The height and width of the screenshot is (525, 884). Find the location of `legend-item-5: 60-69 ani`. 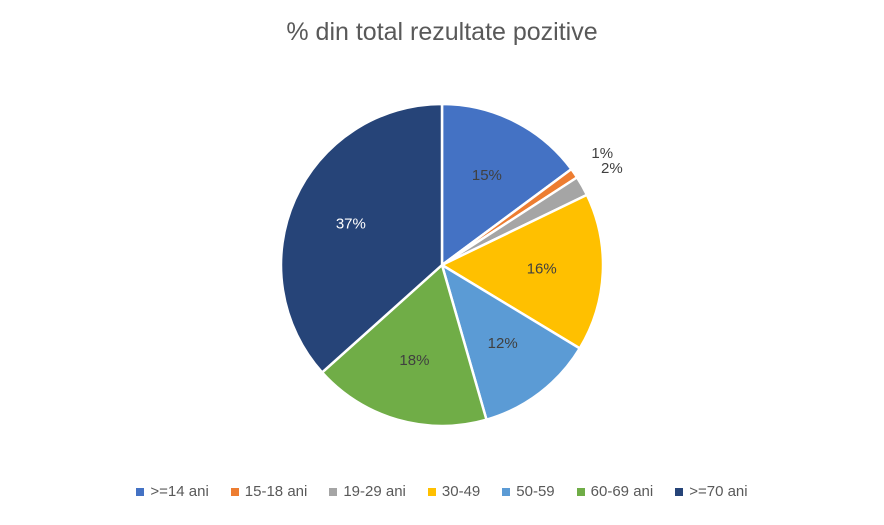

legend-item-5: 60-69 ani is located at coordinates (615, 491).